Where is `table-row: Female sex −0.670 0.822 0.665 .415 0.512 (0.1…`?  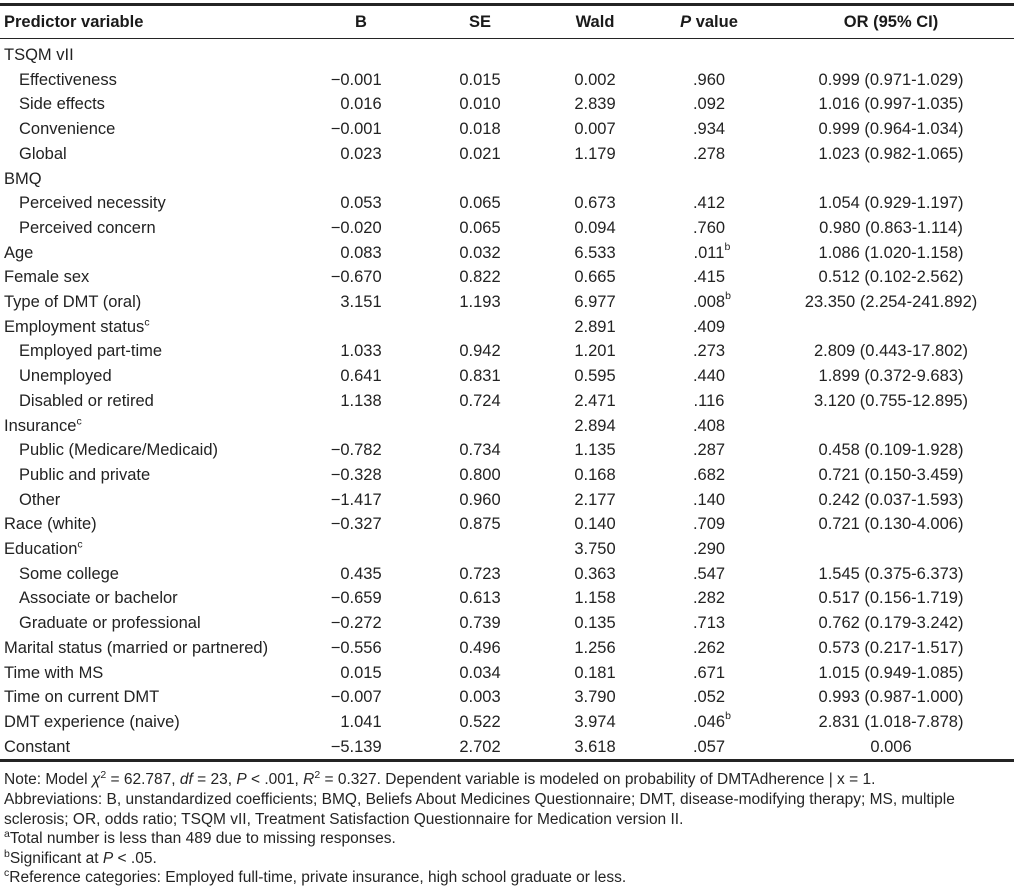 table-row: Female sex −0.670 0.822 0.665 .415 0.512 (0.1… is located at coordinates (507, 277).